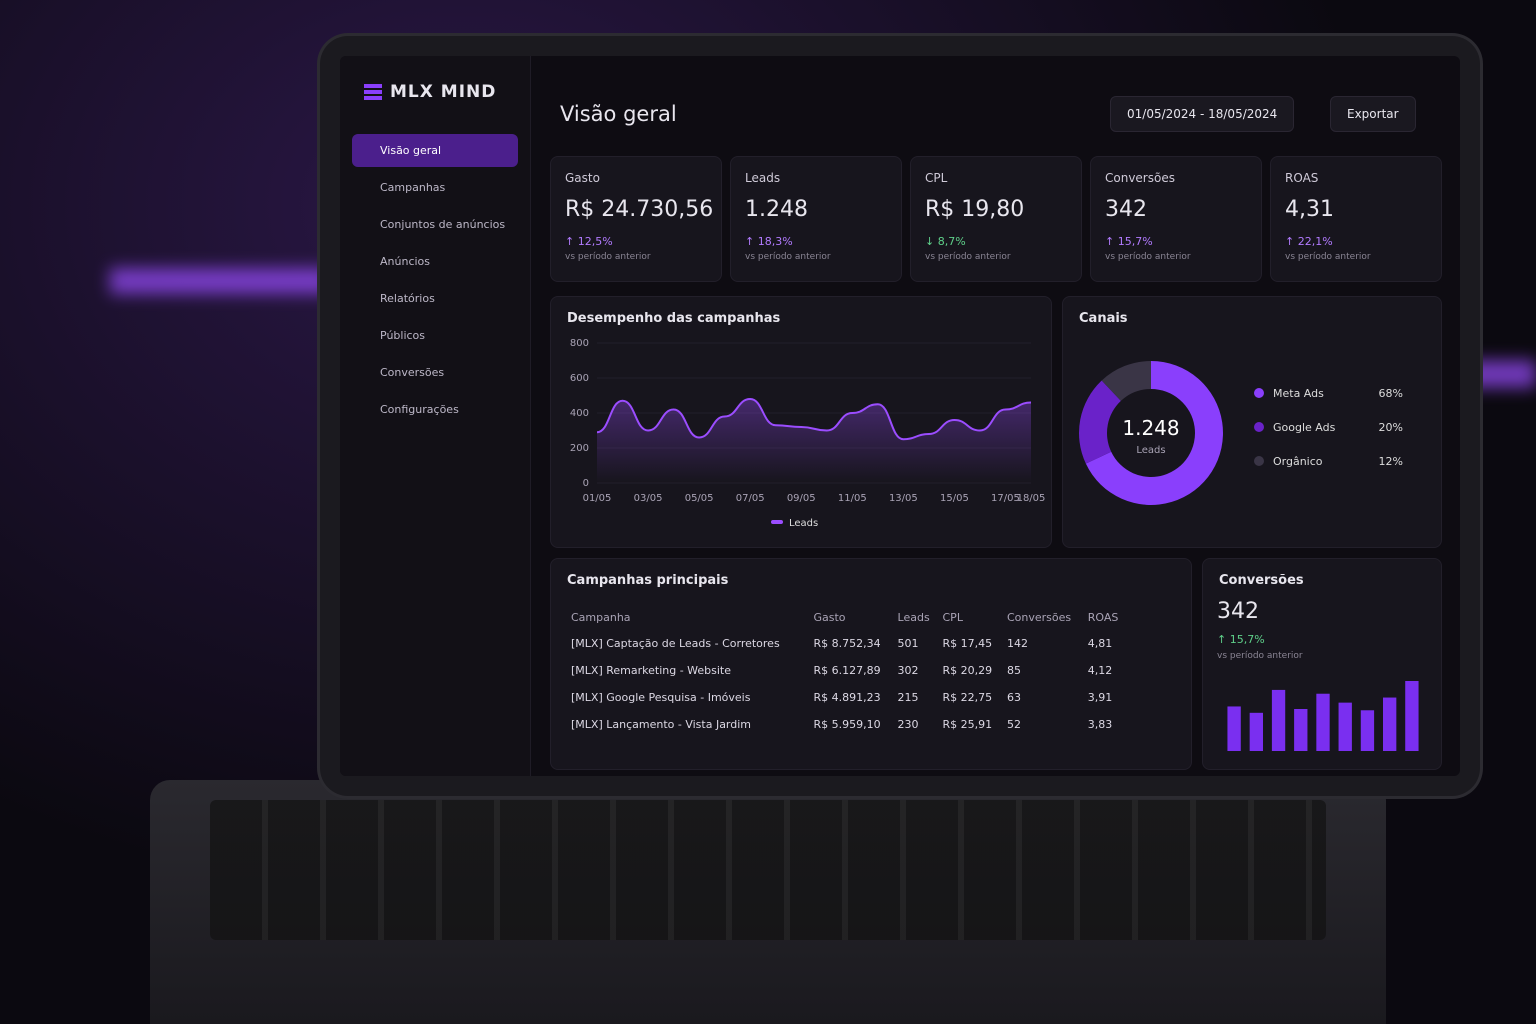 The height and width of the screenshot is (1024, 1536). What do you see at coordinates (945, 241) in the screenshot?
I see `kpi-delta: ↓ 8,7%` at bounding box center [945, 241].